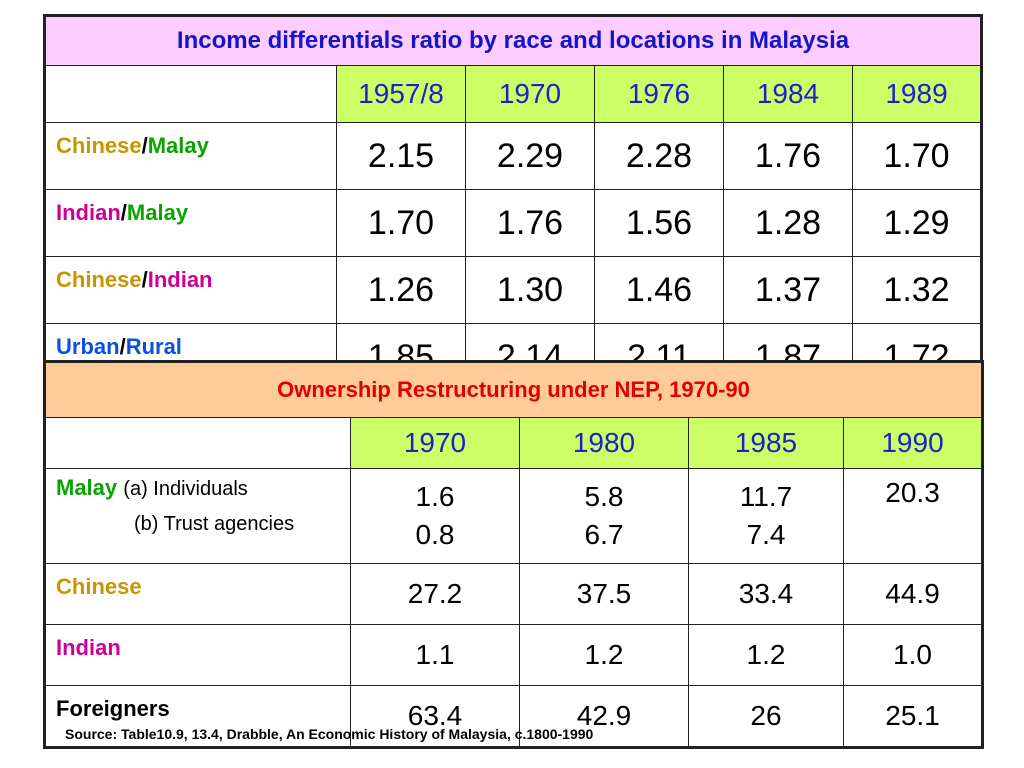  I want to click on table-cell: 27.2, so click(435, 594).